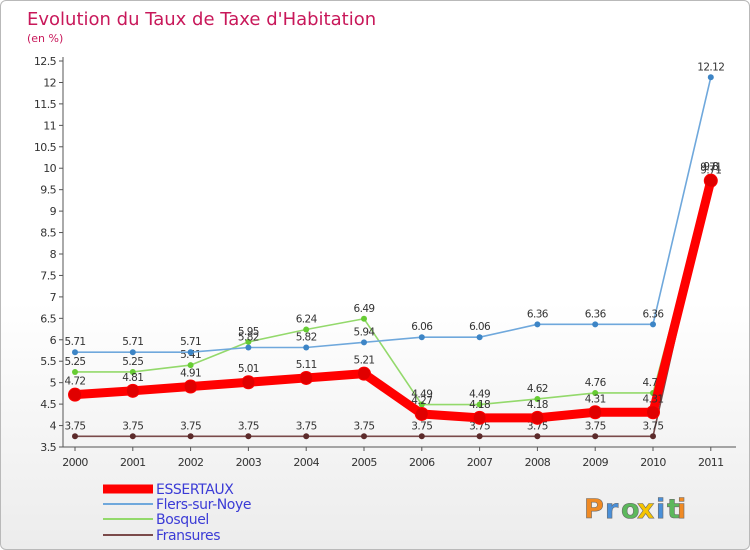  What do you see at coordinates (249, 462) in the screenshot?
I see `x-tick-label: 2003` at bounding box center [249, 462].